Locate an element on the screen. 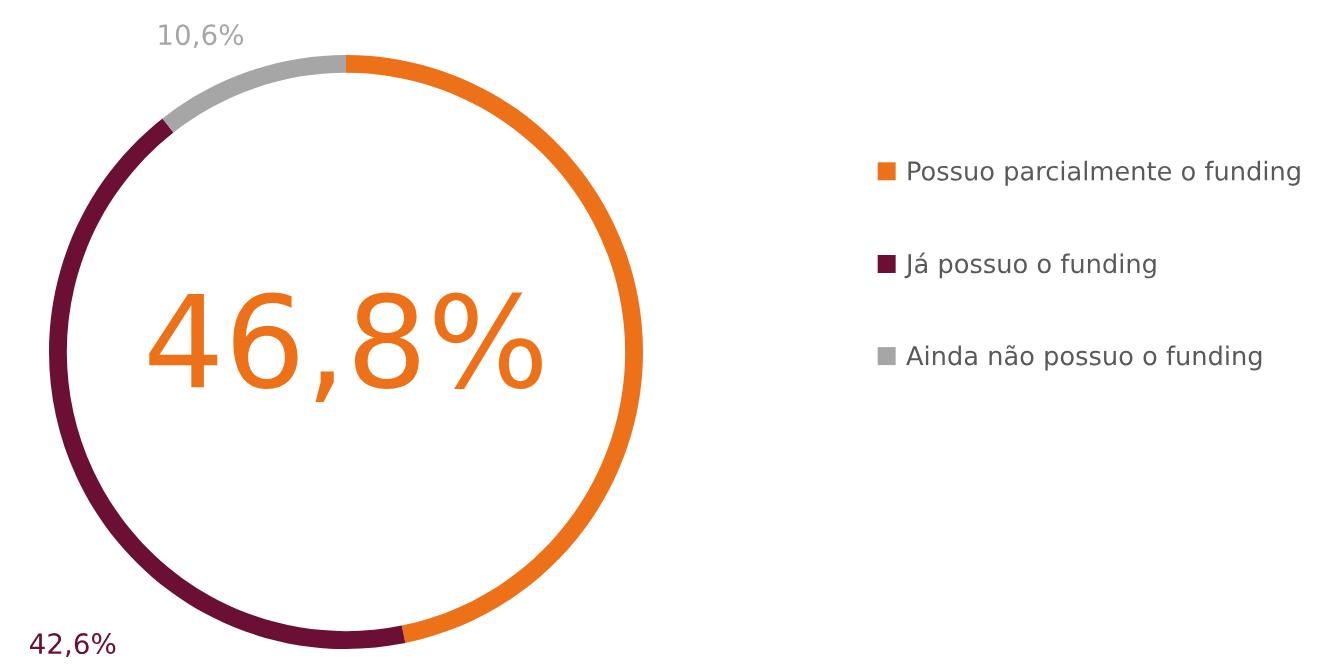 This screenshot has height=664, width=1329. legend-label: Já possuo o funding is located at coordinates (1030, 265).